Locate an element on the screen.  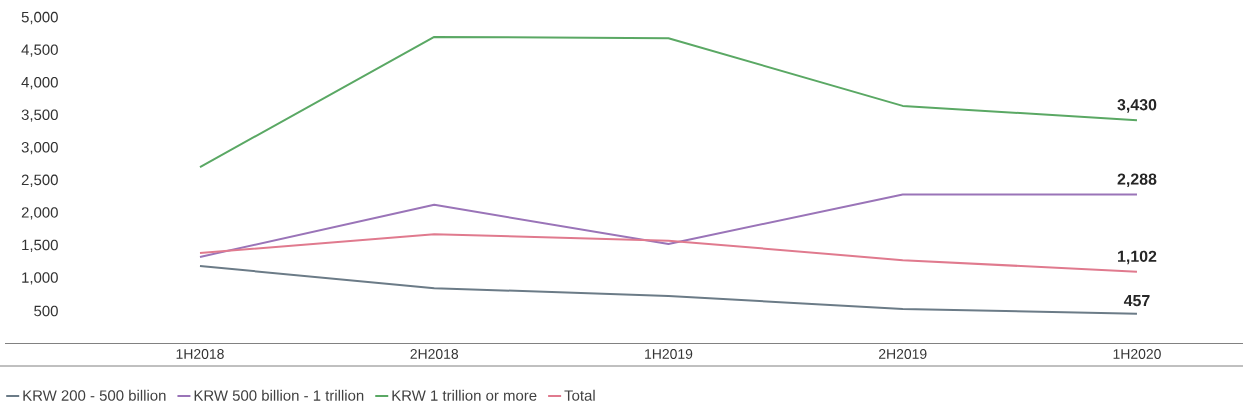
y-tick-label: 5,000 is located at coordinates (39, 18).